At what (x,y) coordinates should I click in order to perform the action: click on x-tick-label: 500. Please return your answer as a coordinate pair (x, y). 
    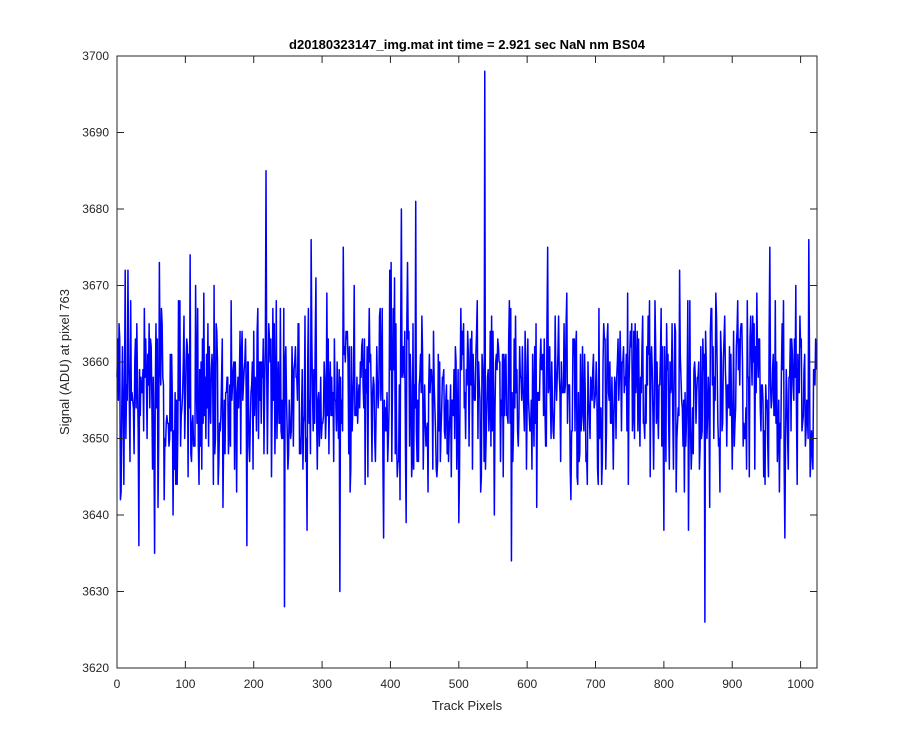
    Looking at the image, I should click on (459, 684).